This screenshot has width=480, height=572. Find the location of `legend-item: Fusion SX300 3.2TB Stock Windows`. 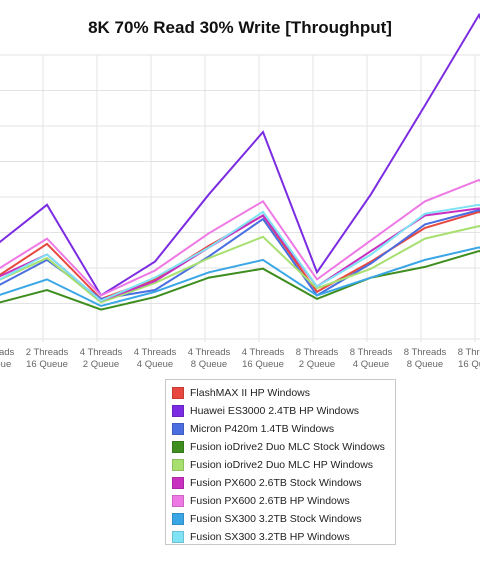

legend-item: Fusion SX300 3.2TB Stock Windows is located at coordinates (283, 519).